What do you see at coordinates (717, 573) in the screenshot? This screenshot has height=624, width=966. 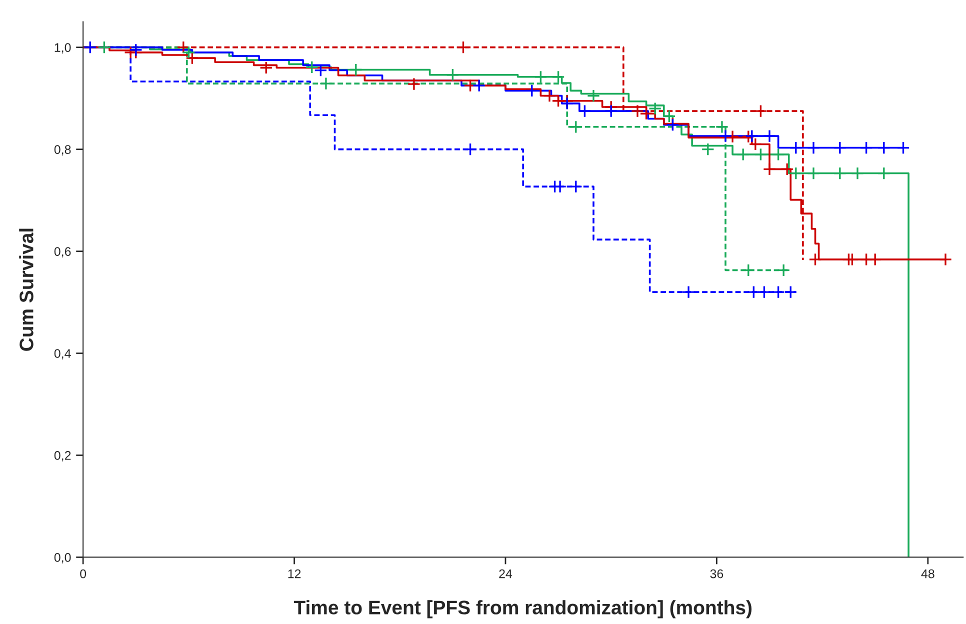 I see `x-tick-label: 36` at bounding box center [717, 573].